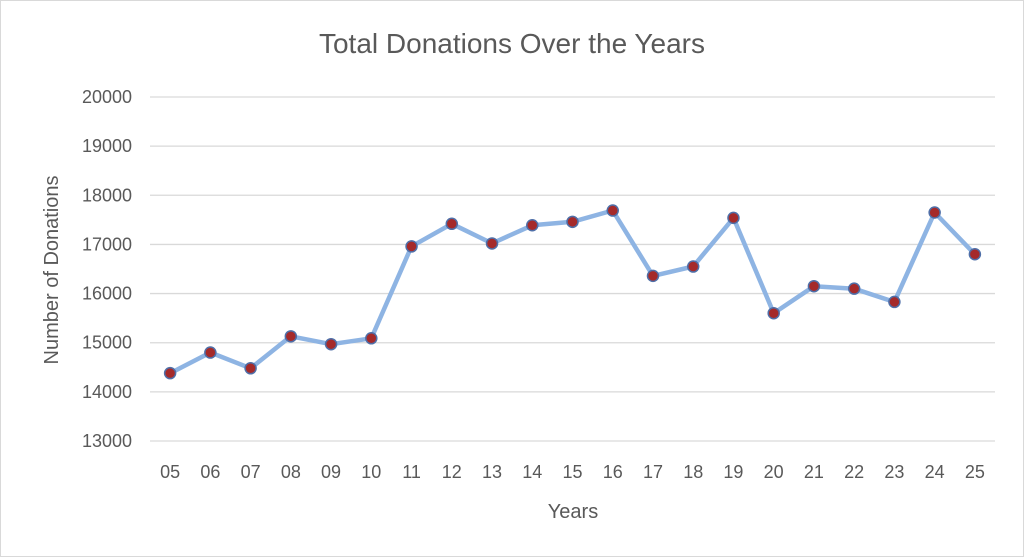  Describe the element at coordinates (854, 472) in the screenshot. I see `x-tick-label: 22` at that location.